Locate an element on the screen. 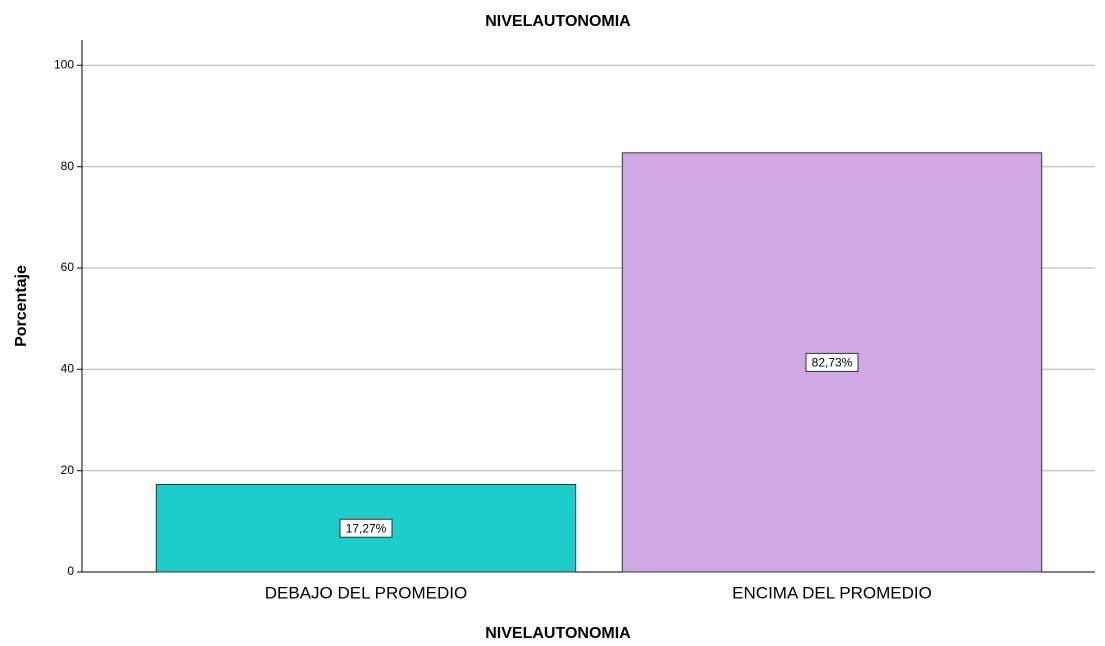  x-tick-label: ENCIMA DEL PROMEDIO is located at coordinates (832, 592).